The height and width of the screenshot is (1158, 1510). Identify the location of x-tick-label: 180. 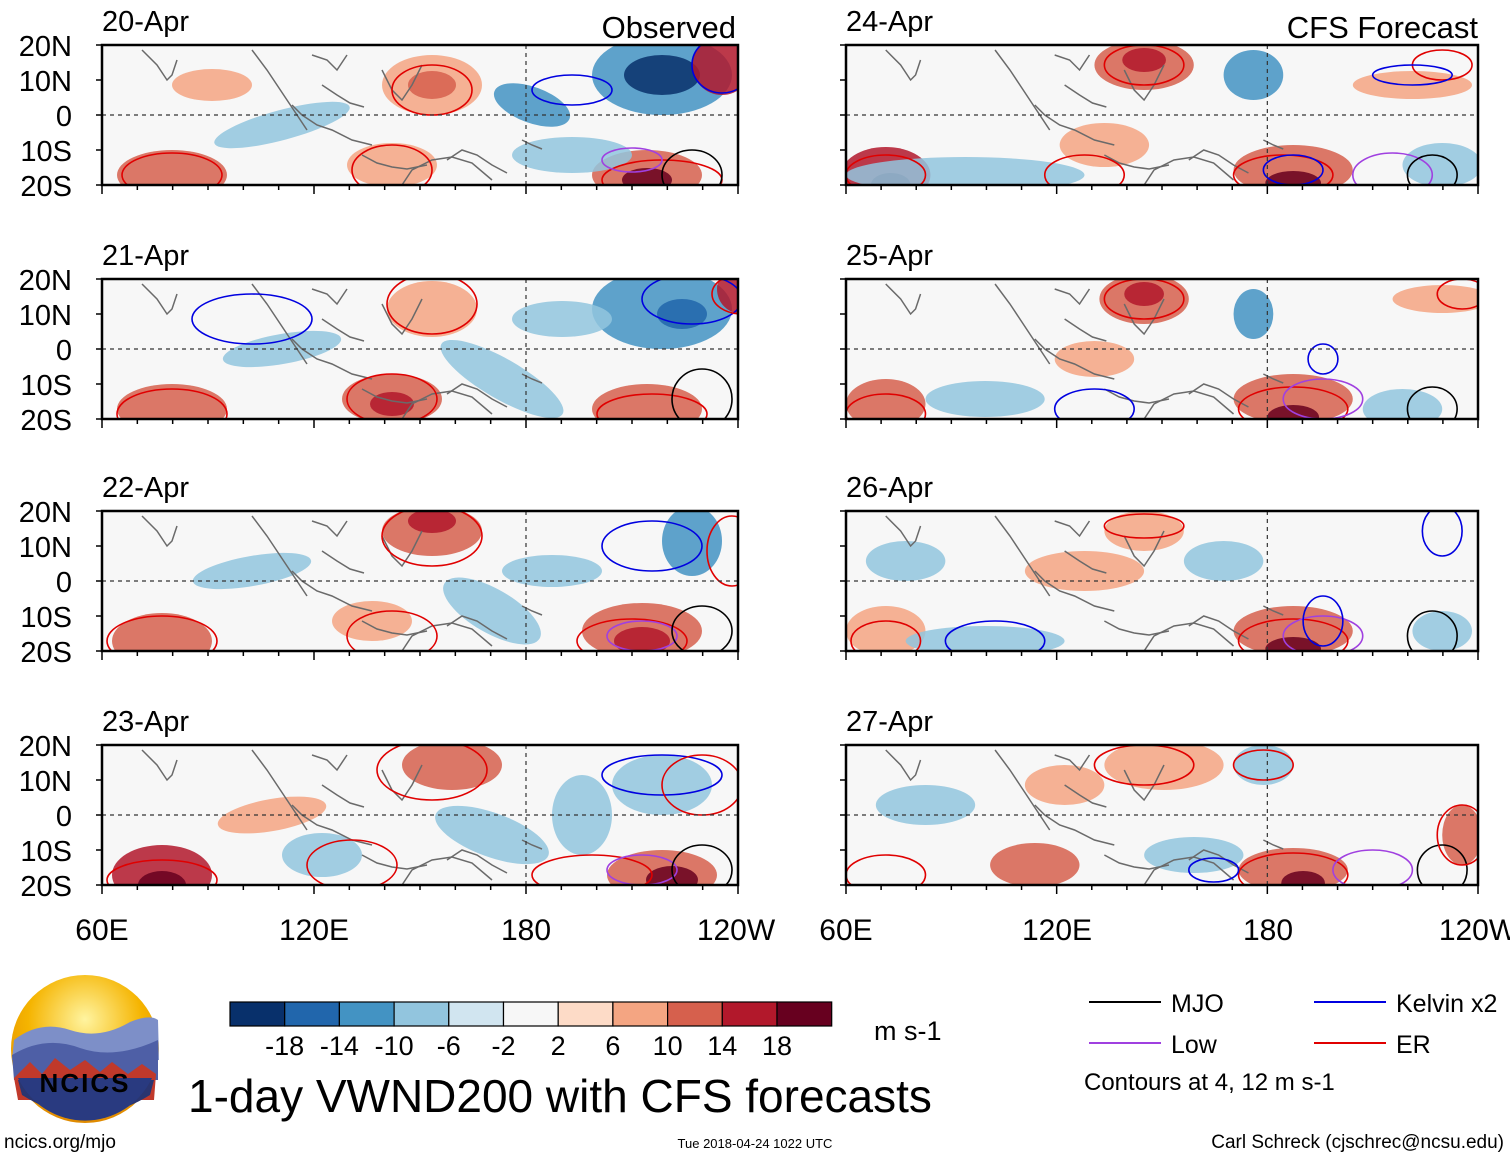
(1268, 930).